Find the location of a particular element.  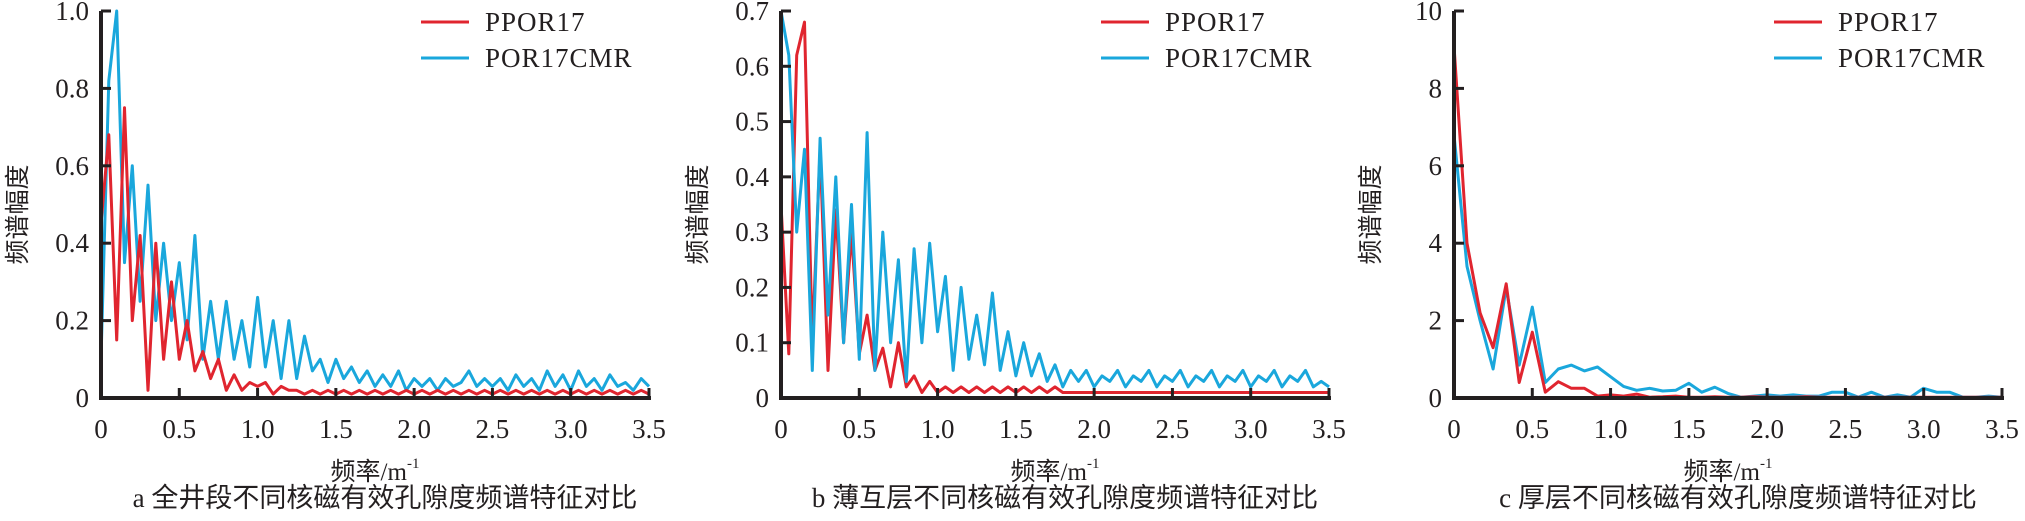

series-line-por17cmr is located at coordinates (1727, 266).